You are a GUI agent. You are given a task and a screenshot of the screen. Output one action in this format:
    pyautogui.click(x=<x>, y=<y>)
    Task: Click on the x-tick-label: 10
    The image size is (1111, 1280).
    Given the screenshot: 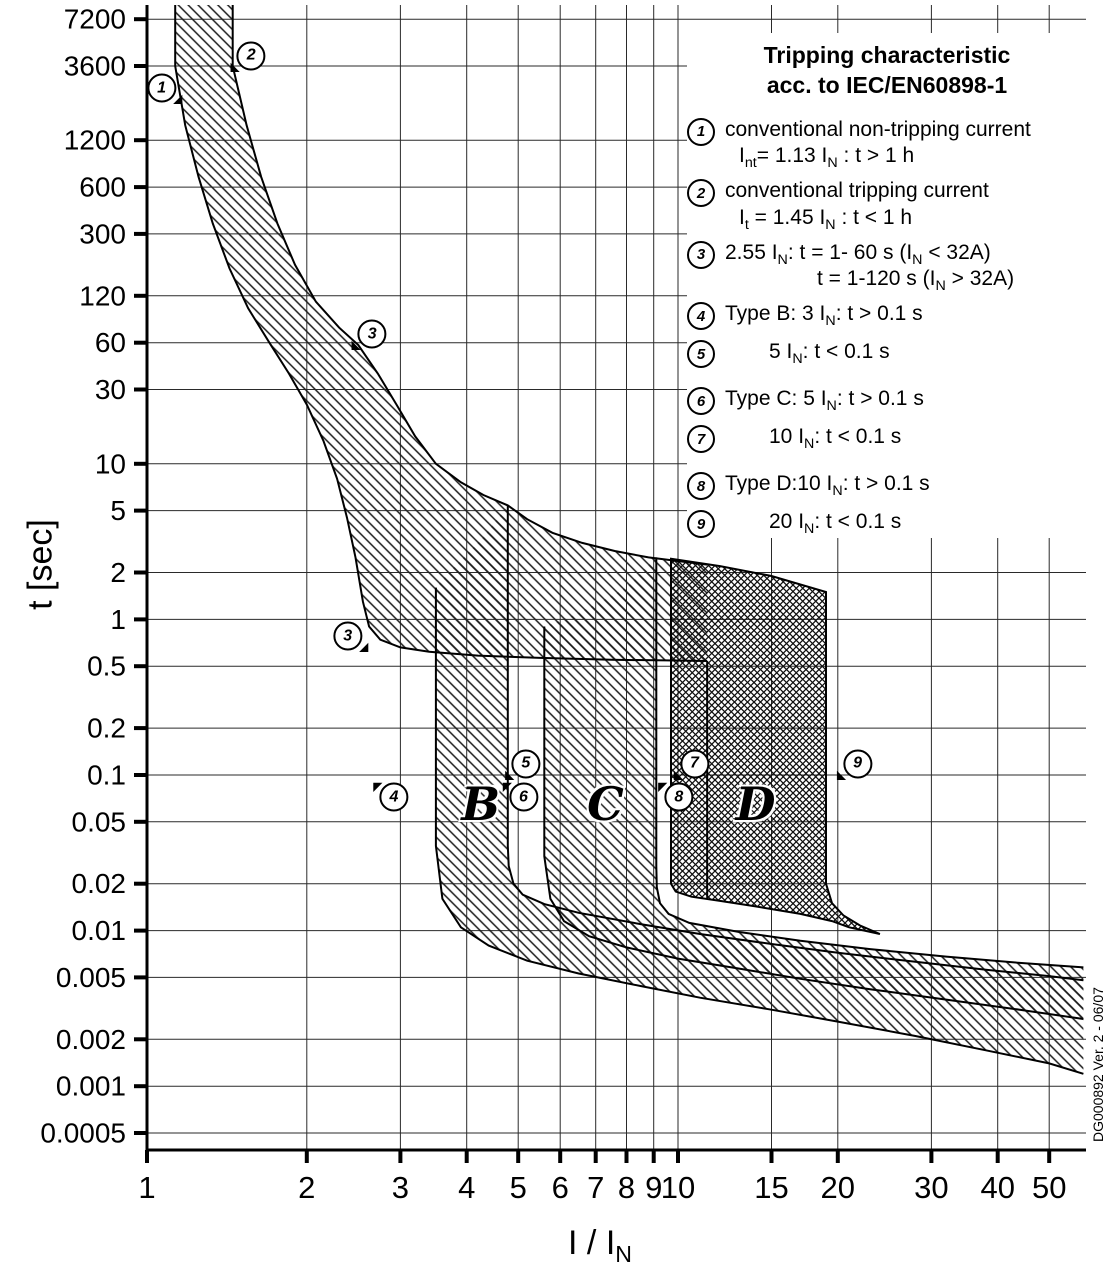 What is the action you would take?
    pyautogui.click(x=678, y=1187)
    